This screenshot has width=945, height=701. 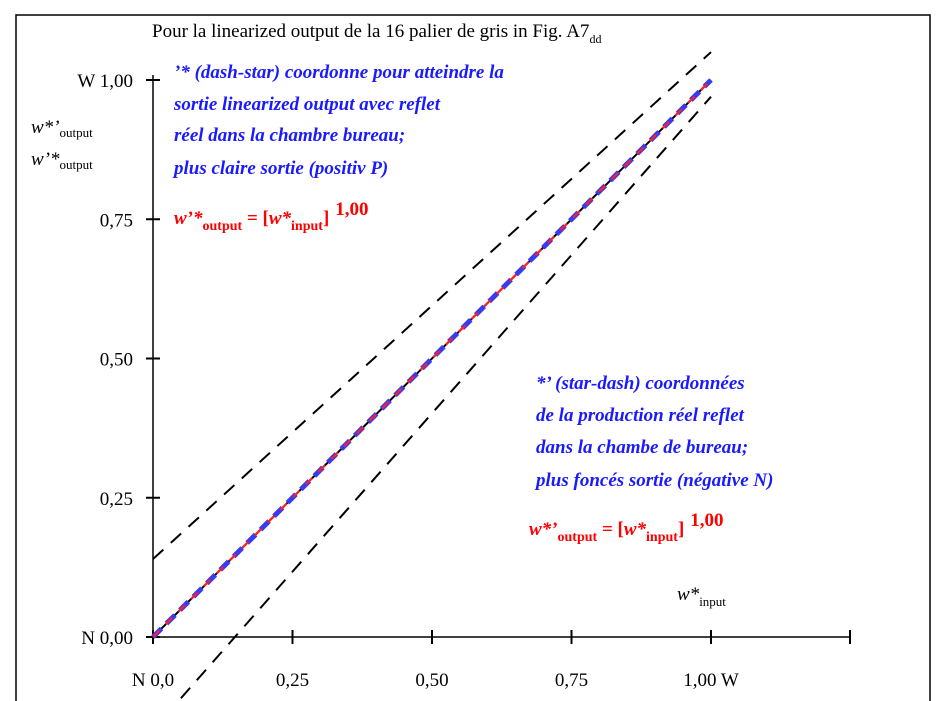 I want to click on x-tick-label-3: 0,75, so click(x=571, y=680).